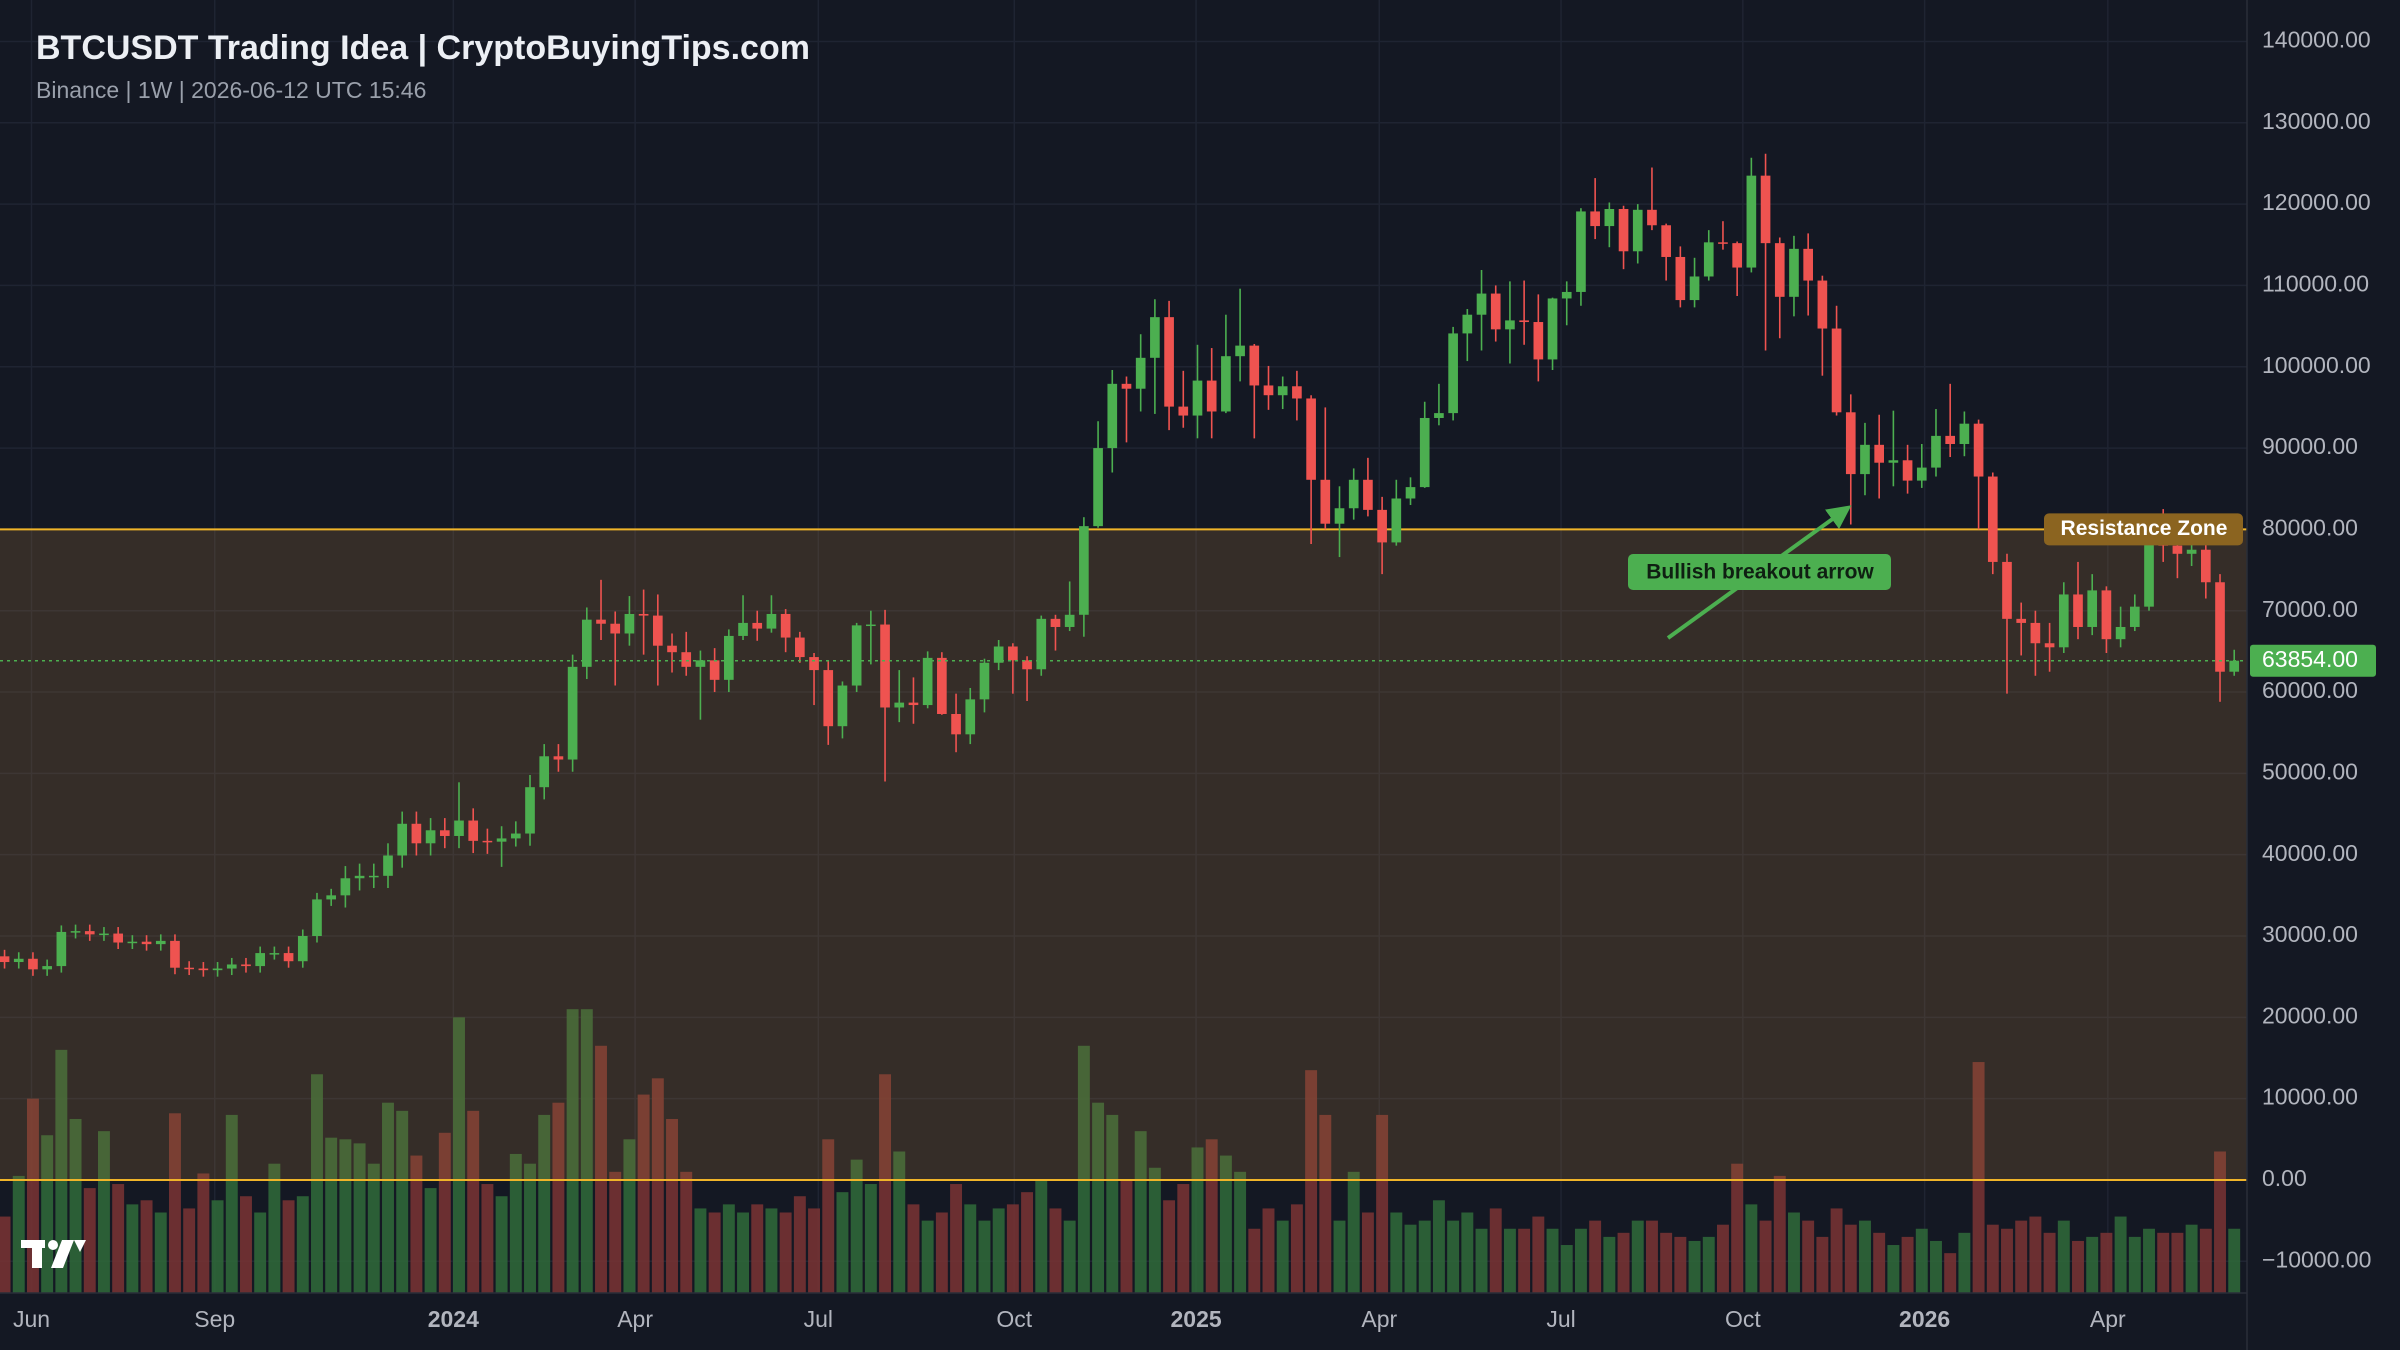  Describe the element at coordinates (1014, 1319) in the screenshot. I see `x-tick-label: Oct` at that location.